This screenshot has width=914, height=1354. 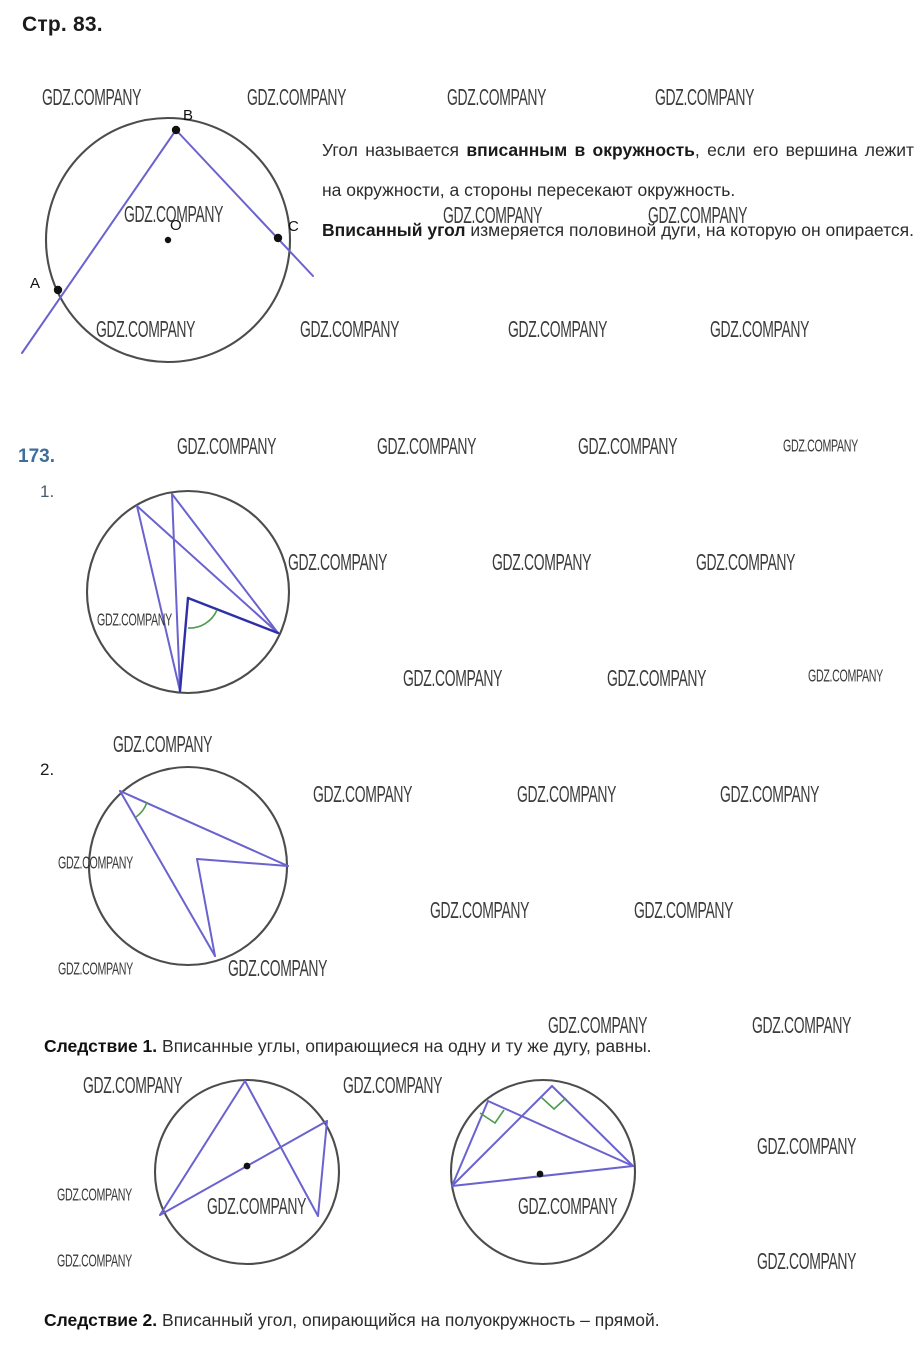 I want to click on definition-term-2: Вписанный угол, so click(x=394, y=230).